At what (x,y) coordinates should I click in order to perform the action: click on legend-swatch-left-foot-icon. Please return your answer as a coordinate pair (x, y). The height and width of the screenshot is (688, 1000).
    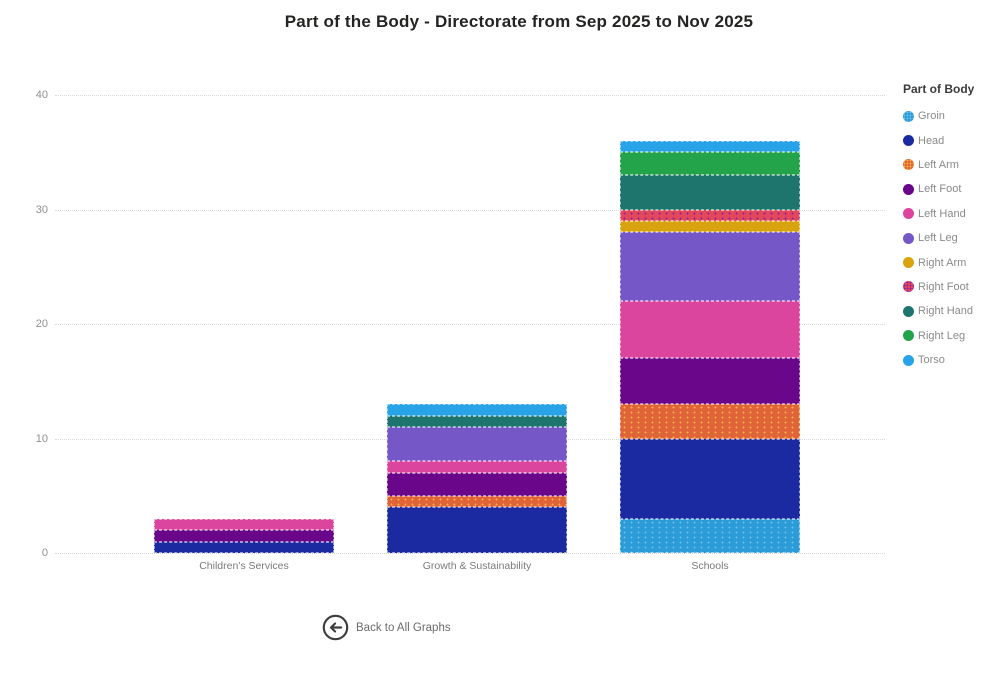
    Looking at the image, I should click on (908, 189).